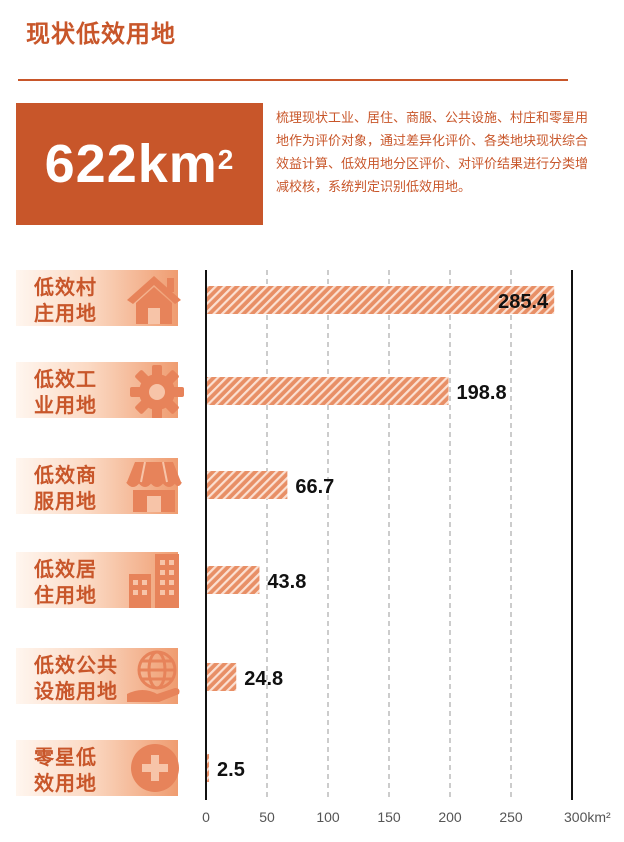 This screenshot has width=624, height=842. What do you see at coordinates (293, 80) in the screenshot?
I see `title-divider` at bounding box center [293, 80].